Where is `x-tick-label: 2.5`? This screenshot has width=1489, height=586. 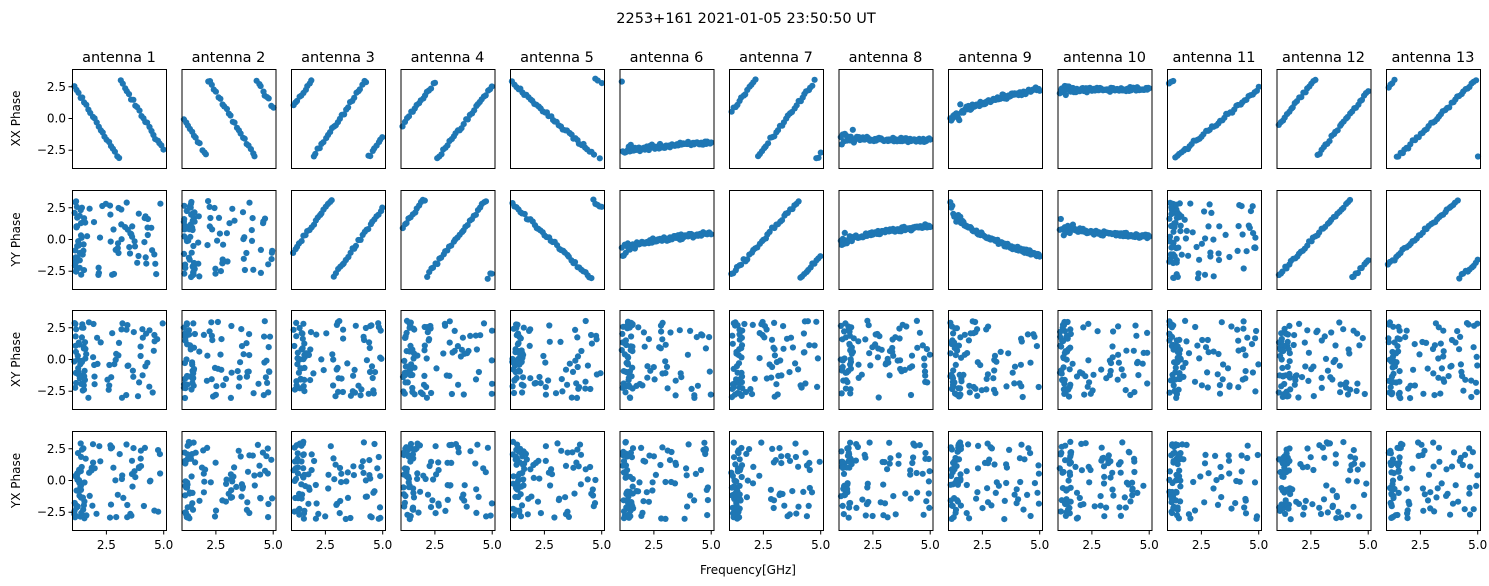
x-tick-label: 2.5 is located at coordinates (872, 545).